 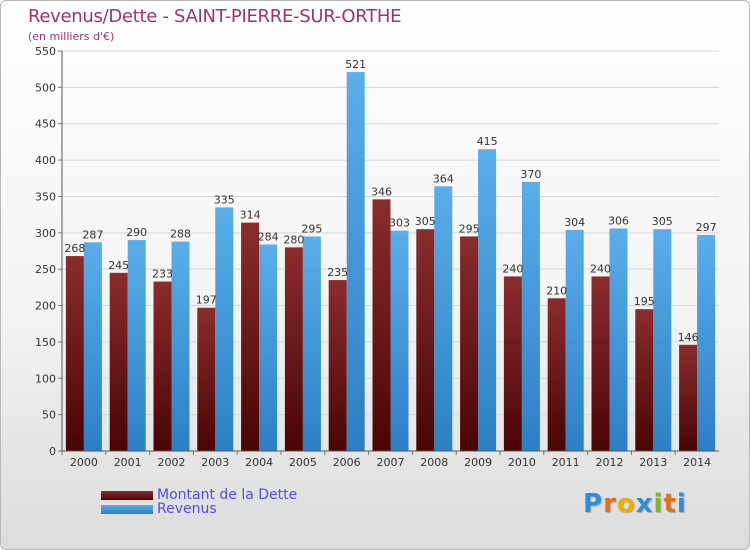 I want to click on data-label: 346, so click(x=381, y=191).